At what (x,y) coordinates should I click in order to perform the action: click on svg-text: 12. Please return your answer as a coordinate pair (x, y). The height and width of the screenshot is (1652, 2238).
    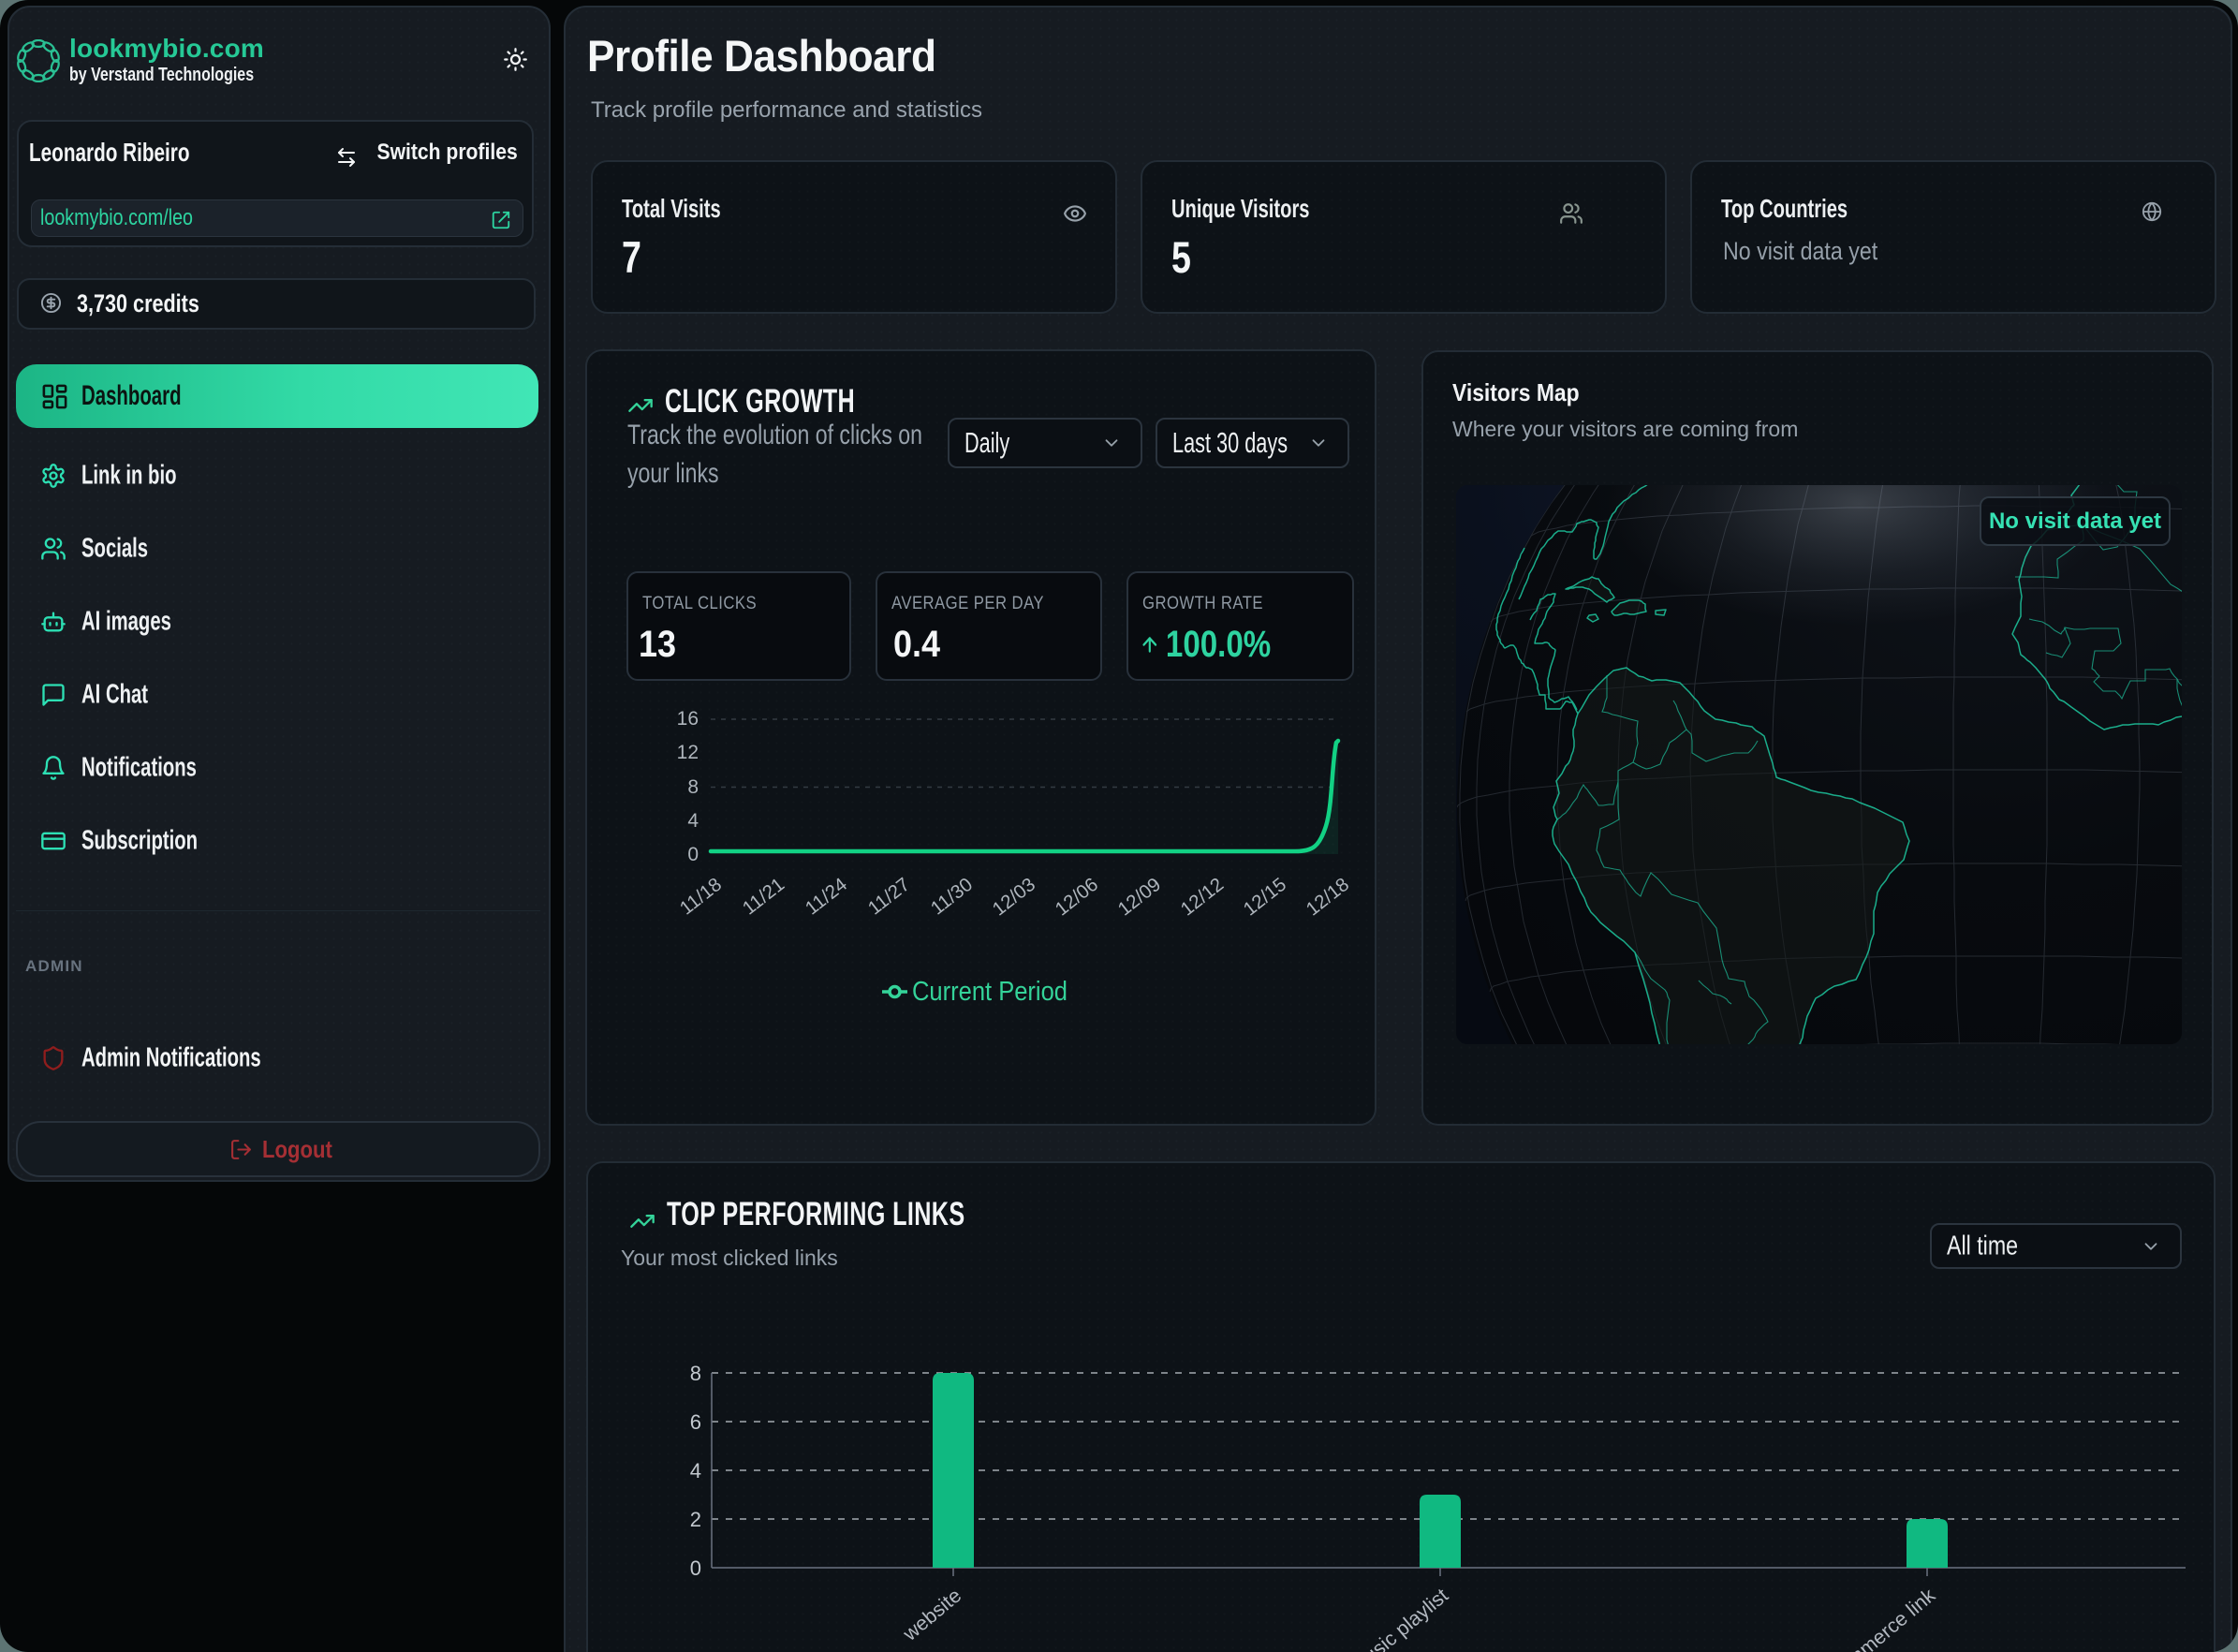
    Looking at the image, I should click on (688, 753).